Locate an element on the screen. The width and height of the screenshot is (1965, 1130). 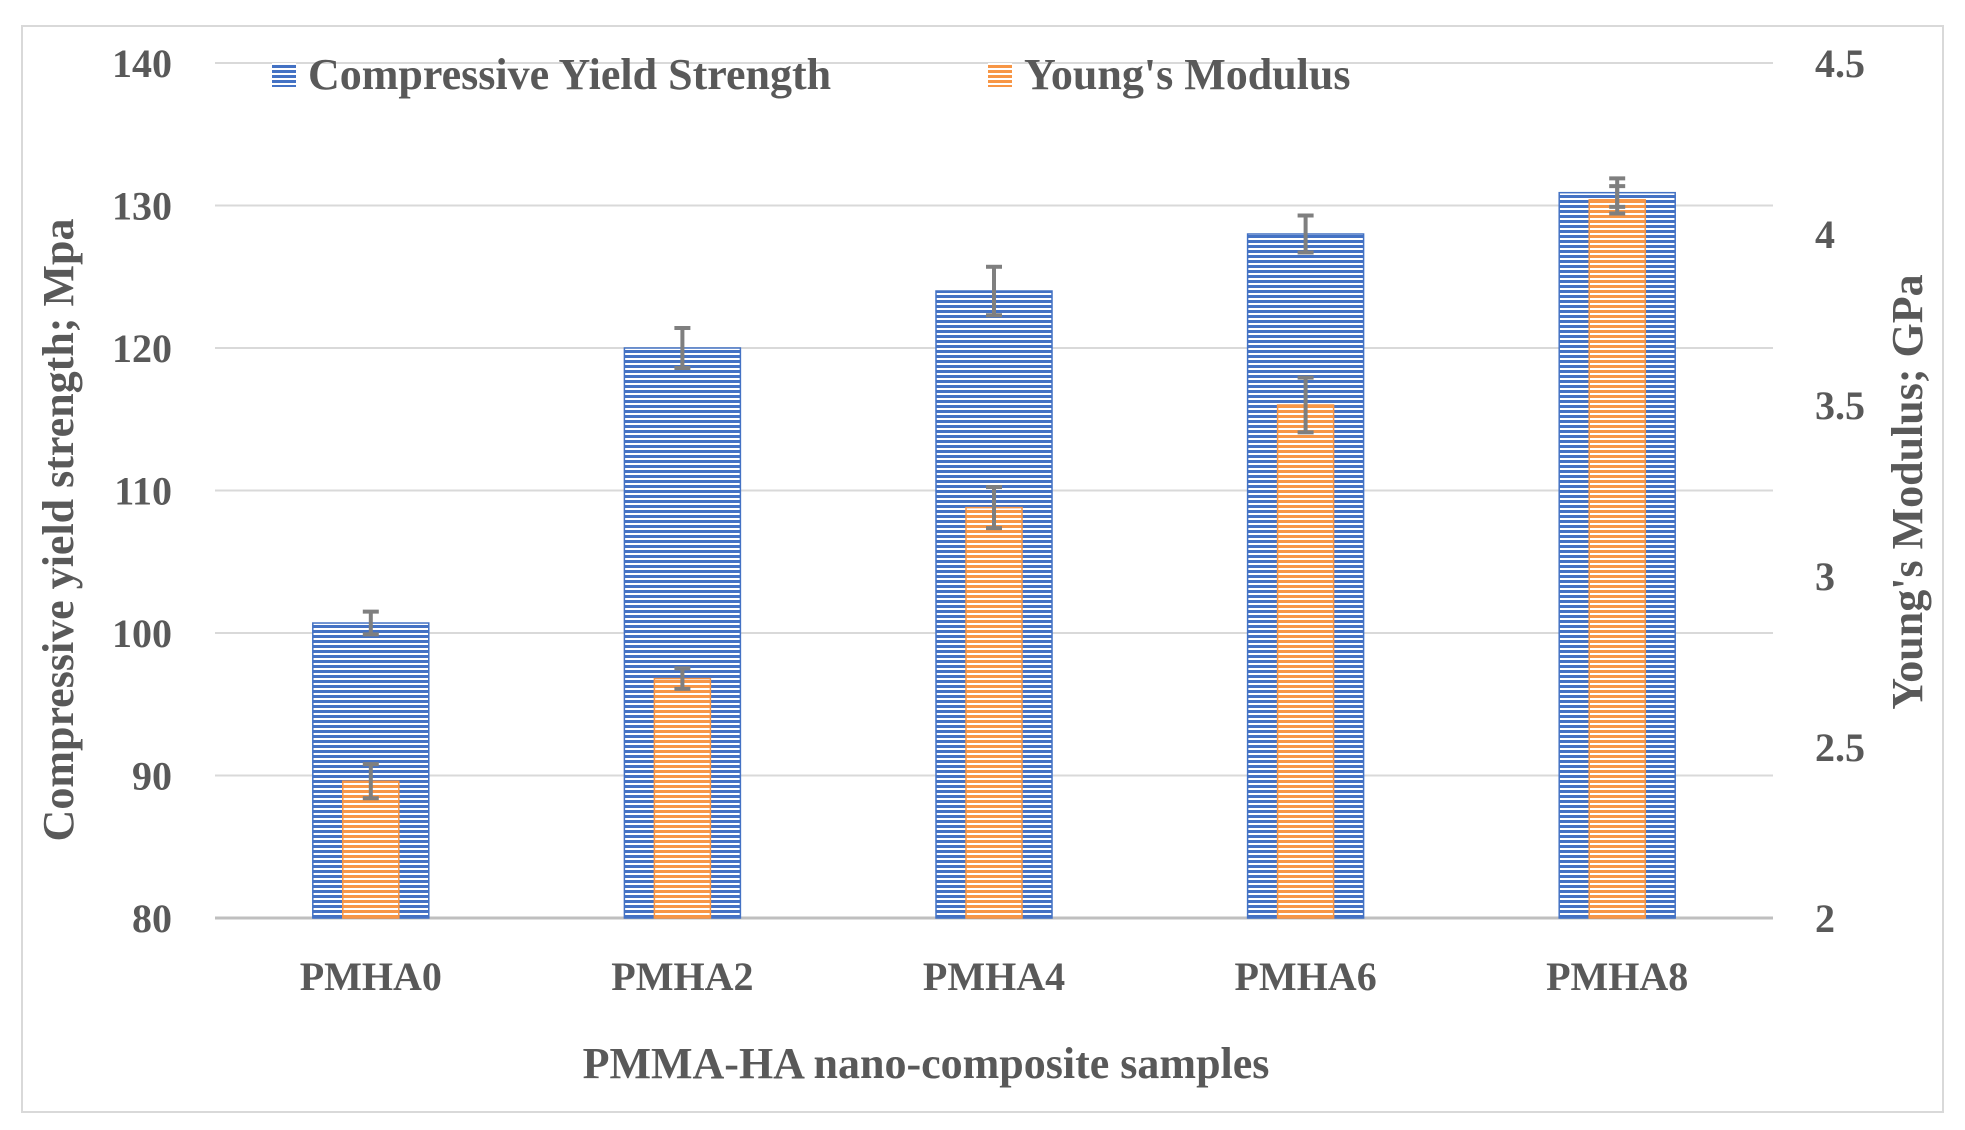
right-tick-label: 3 is located at coordinates (1825, 576).